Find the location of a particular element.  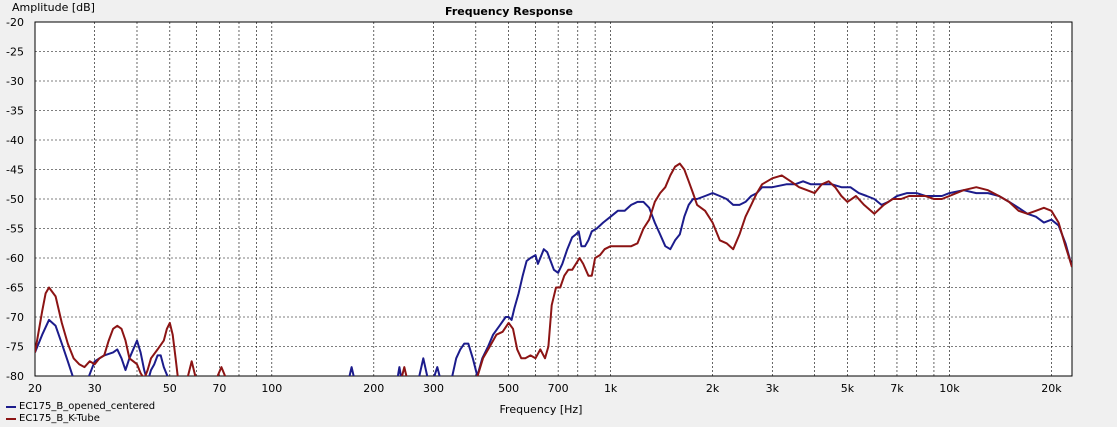

x-tick-label: 2k is located at coordinates (713, 388).